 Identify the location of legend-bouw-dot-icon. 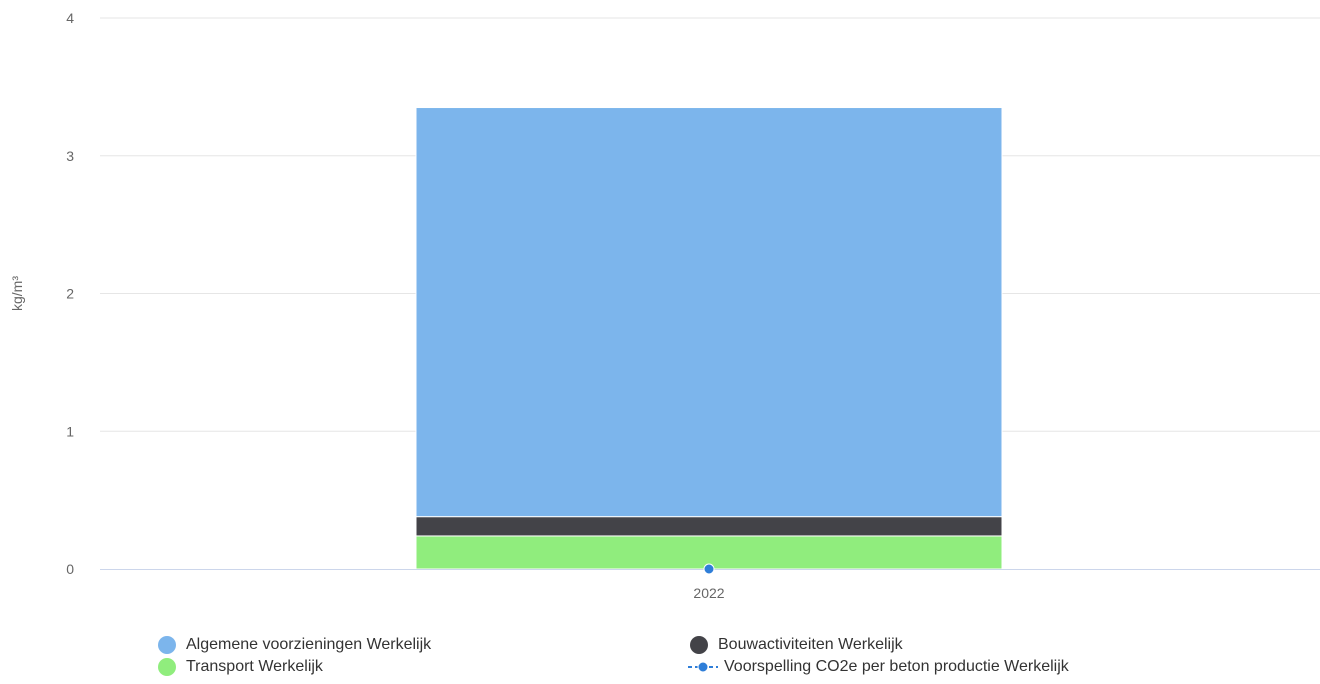
(699, 645).